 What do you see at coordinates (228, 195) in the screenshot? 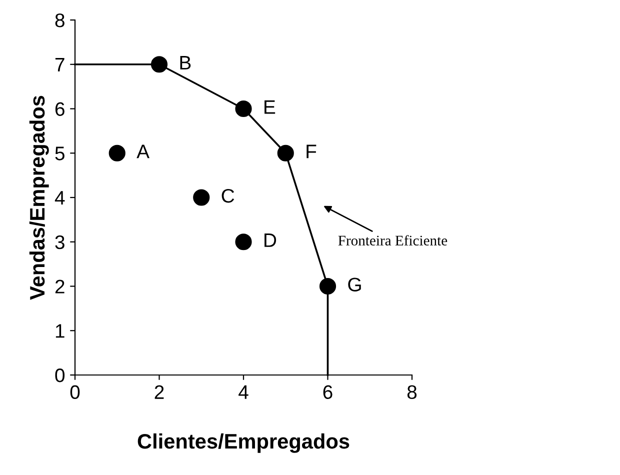
I see `annotation: C` at bounding box center [228, 195].